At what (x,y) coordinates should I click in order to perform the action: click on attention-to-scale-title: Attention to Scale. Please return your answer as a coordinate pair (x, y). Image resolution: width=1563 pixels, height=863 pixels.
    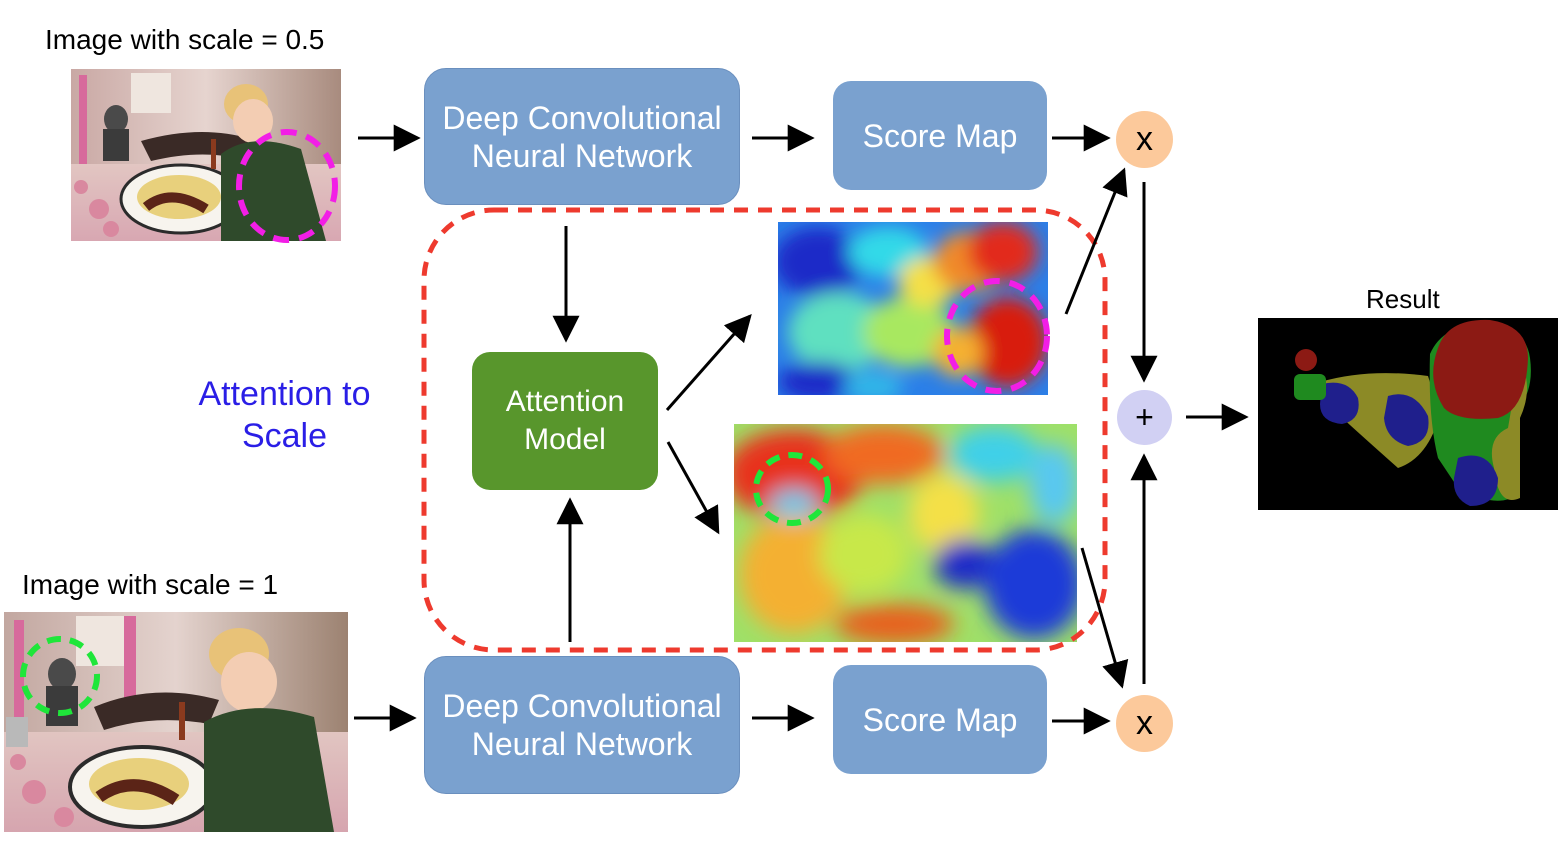
    Looking at the image, I should click on (284, 415).